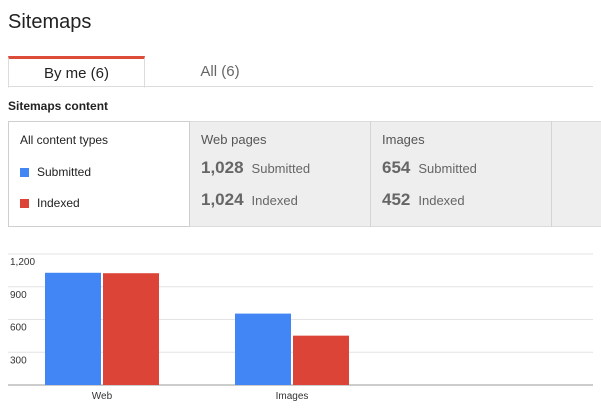 The image size is (601, 411). What do you see at coordinates (274, 200) in the screenshot?
I see `web-indexed-label: Indexed` at bounding box center [274, 200].